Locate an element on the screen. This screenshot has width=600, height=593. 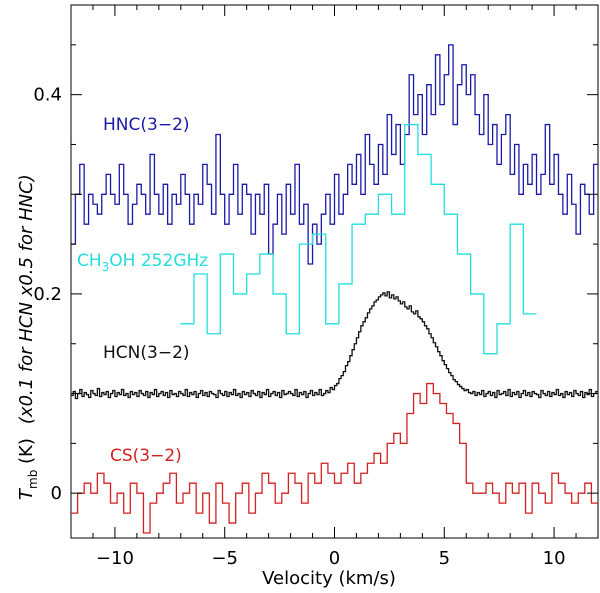
x-tick-label: −10 is located at coordinates (115, 558).